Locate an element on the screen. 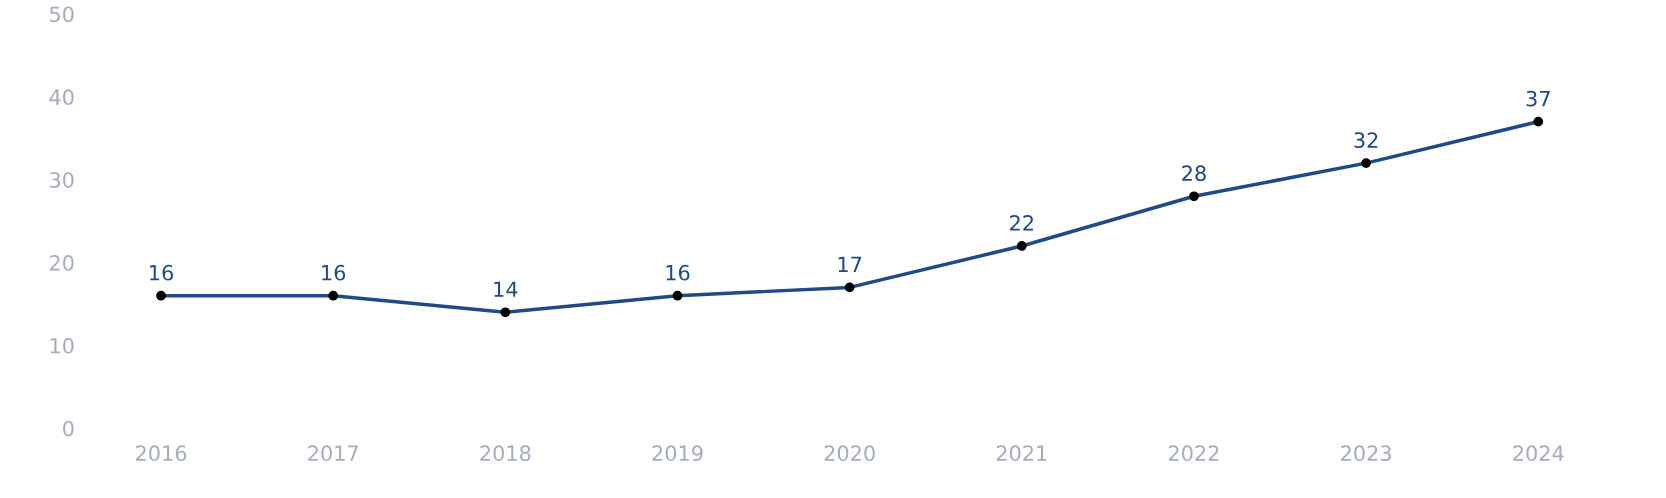 The height and width of the screenshot is (498, 1666). y-tick-label: 0 is located at coordinates (68, 428).